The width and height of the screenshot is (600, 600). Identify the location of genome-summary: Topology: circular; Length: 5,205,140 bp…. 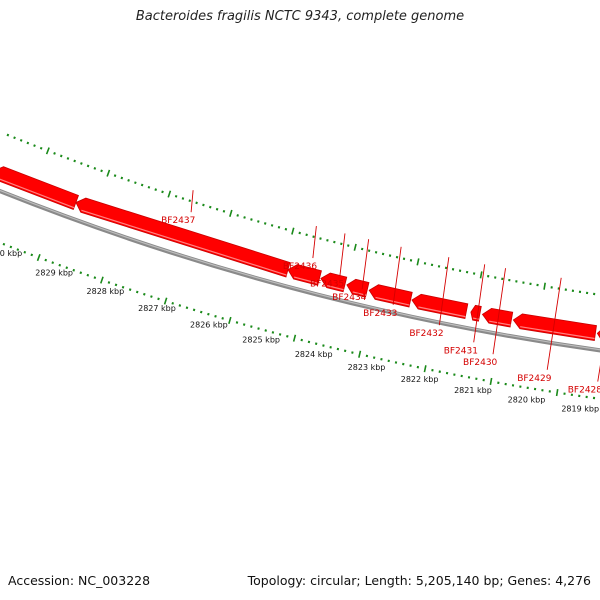
(419, 580).